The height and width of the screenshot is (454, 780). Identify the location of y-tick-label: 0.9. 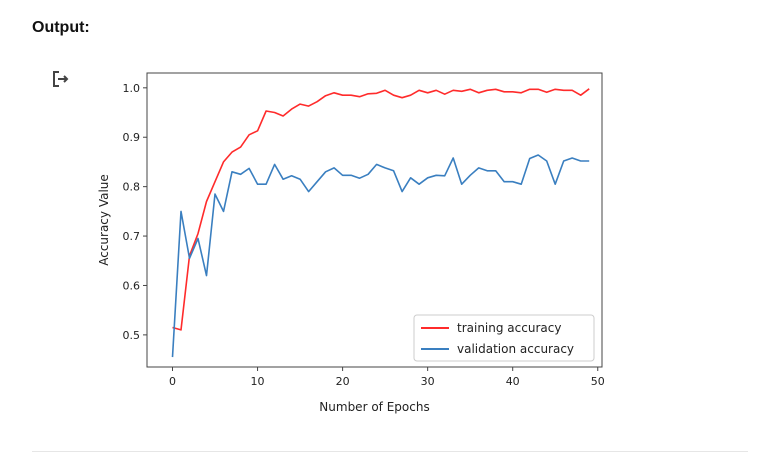
(132, 137).